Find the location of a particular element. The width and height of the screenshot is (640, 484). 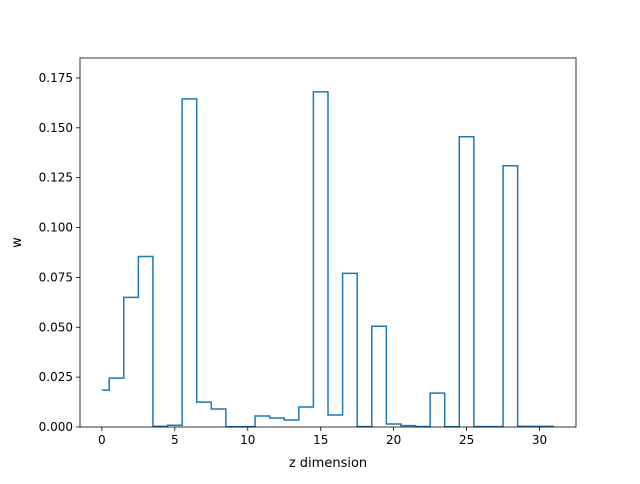

x-axis-label: z dimension is located at coordinates (328, 463).